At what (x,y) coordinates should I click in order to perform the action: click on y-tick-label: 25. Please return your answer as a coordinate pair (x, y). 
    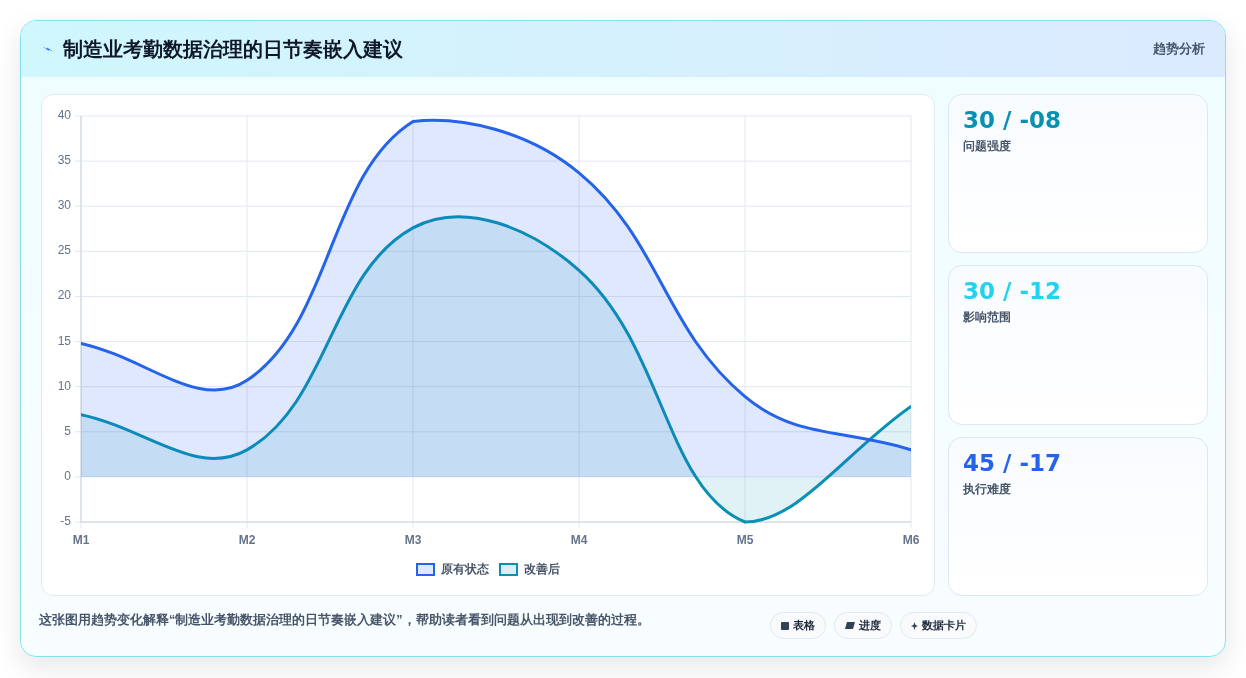
    Looking at the image, I should click on (64, 250).